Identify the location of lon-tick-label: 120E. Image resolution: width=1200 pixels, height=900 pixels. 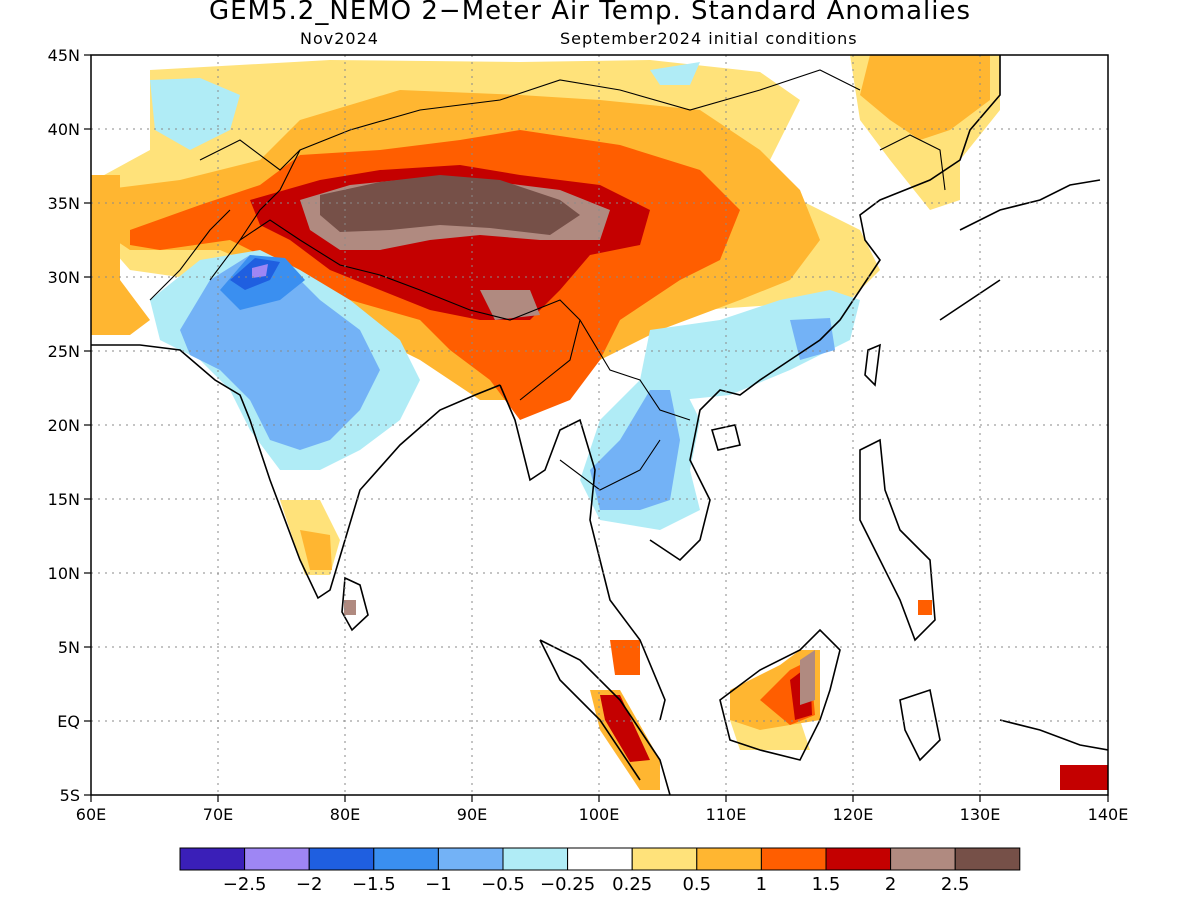
(853, 814).